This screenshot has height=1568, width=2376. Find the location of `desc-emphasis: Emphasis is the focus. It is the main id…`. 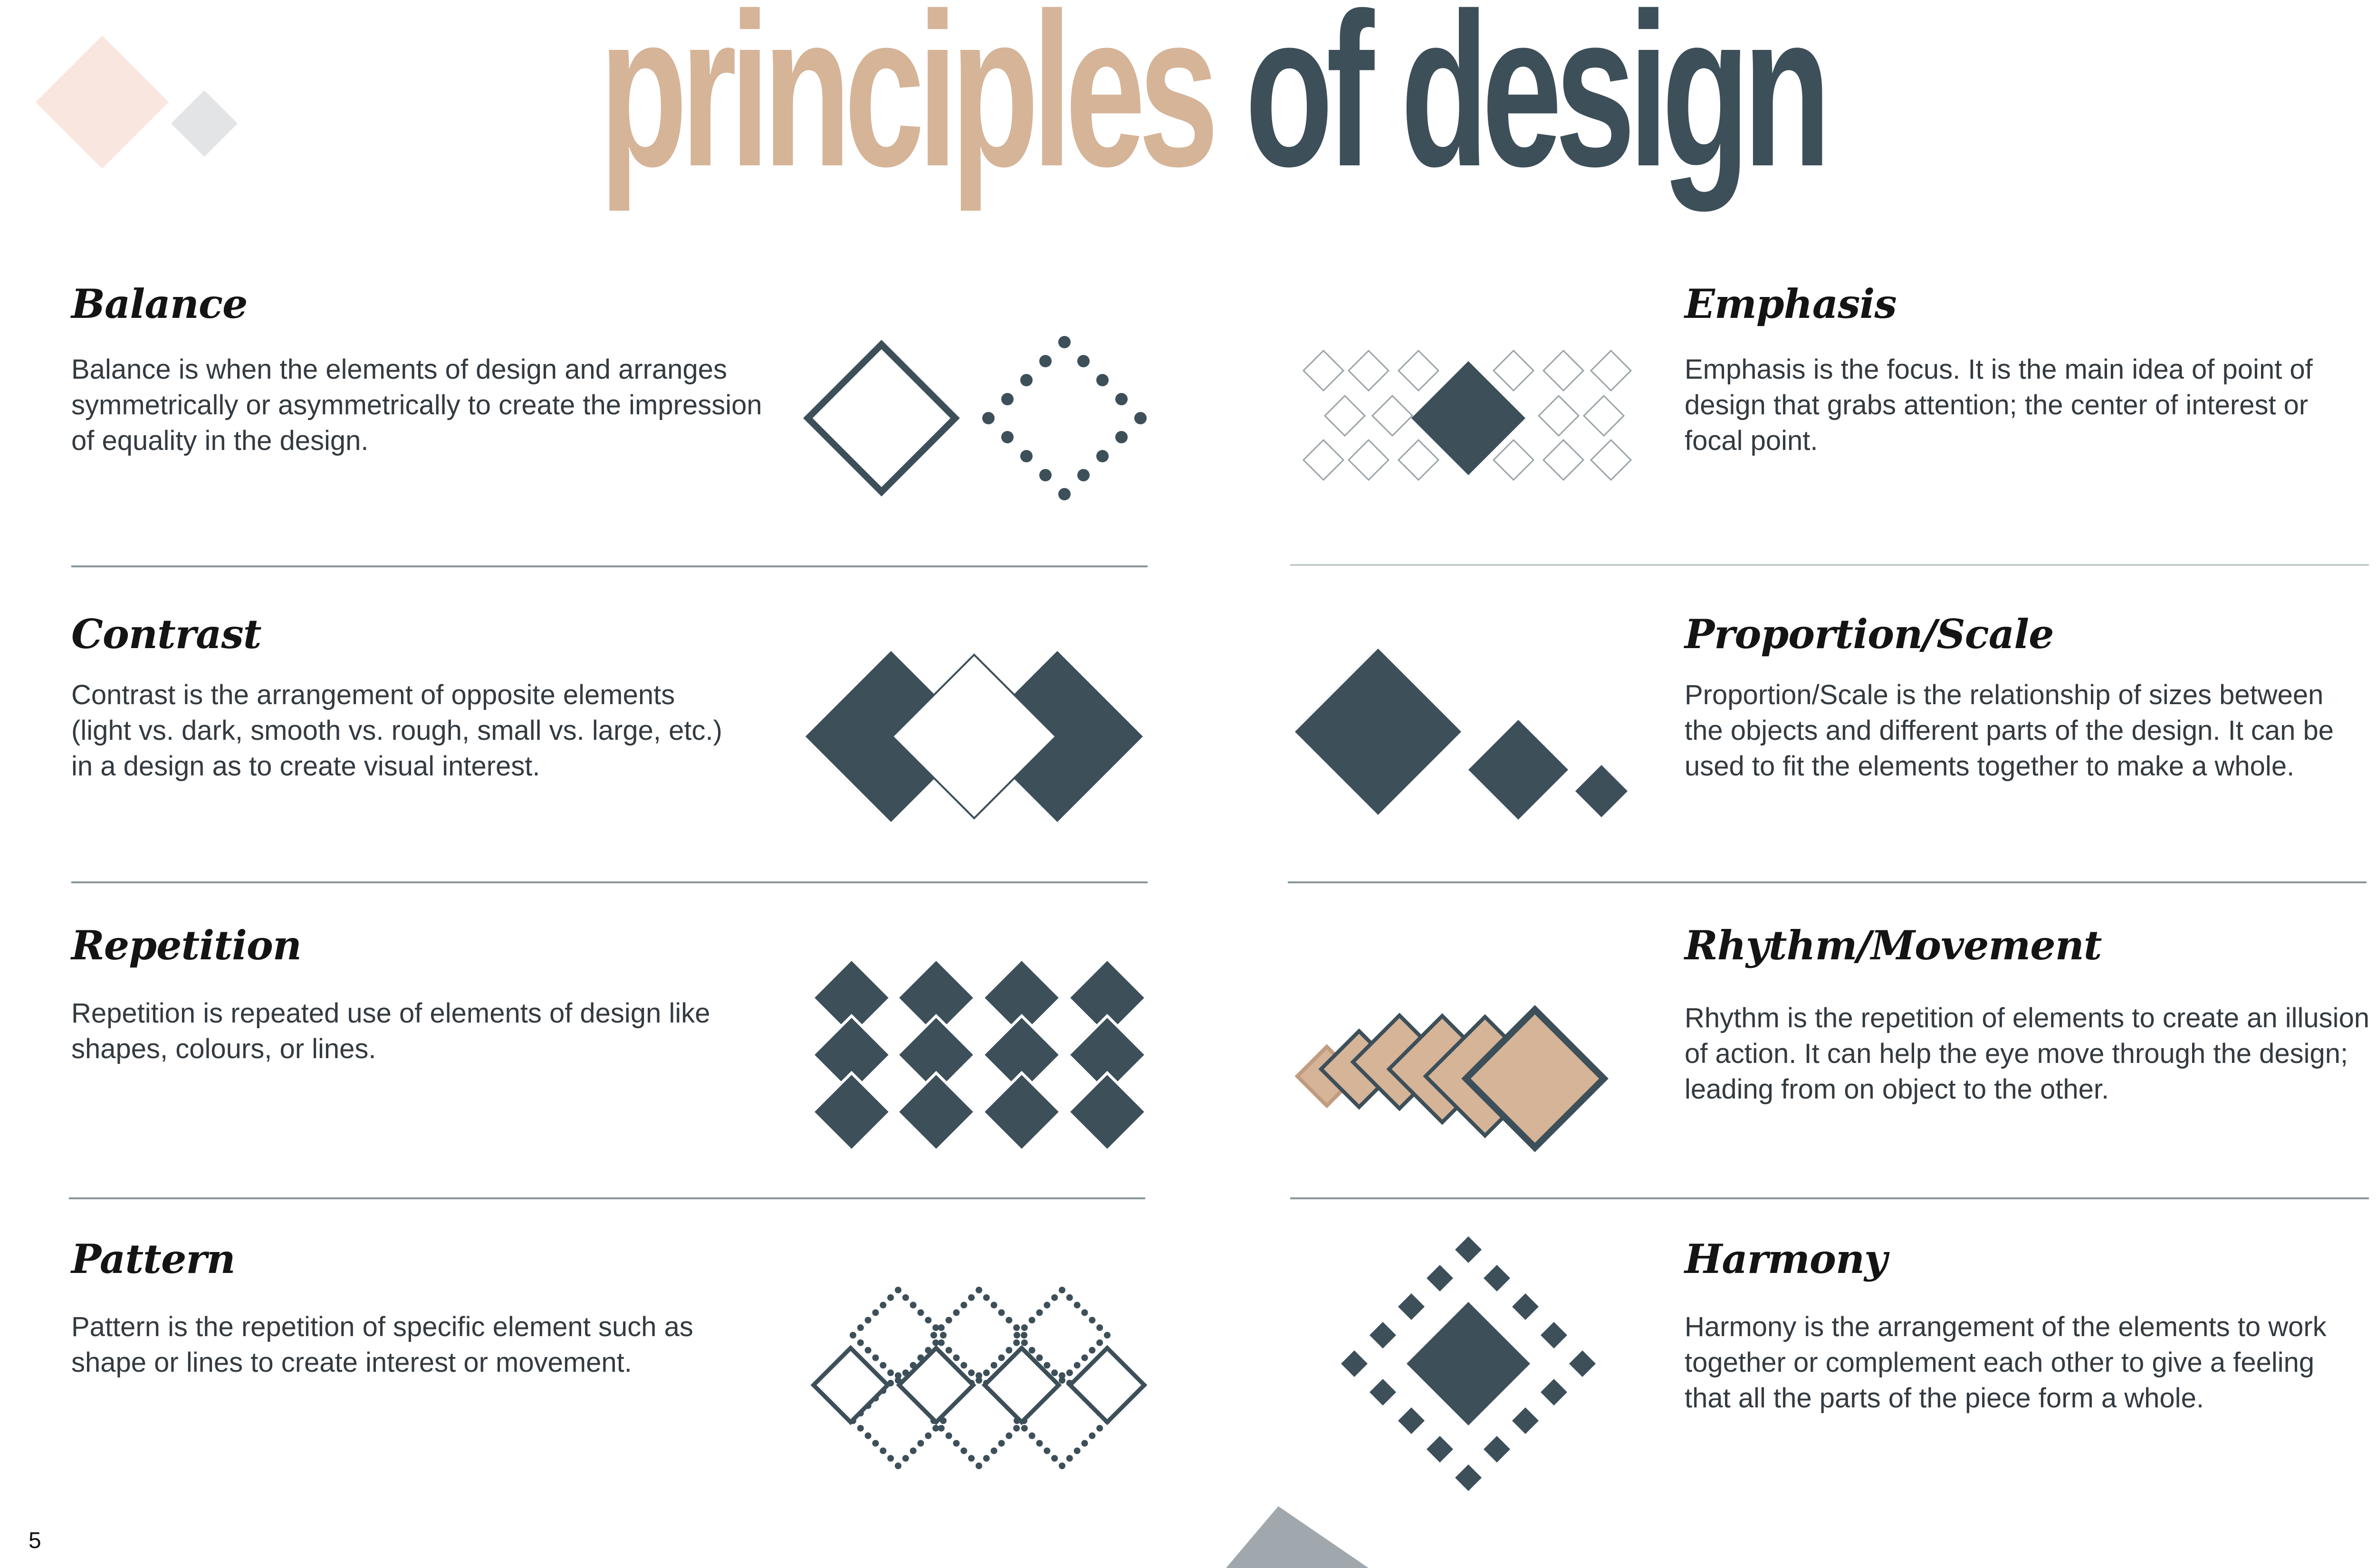

desc-emphasis: Emphasis is the focus. It is the main id… is located at coordinates (1999, 405).